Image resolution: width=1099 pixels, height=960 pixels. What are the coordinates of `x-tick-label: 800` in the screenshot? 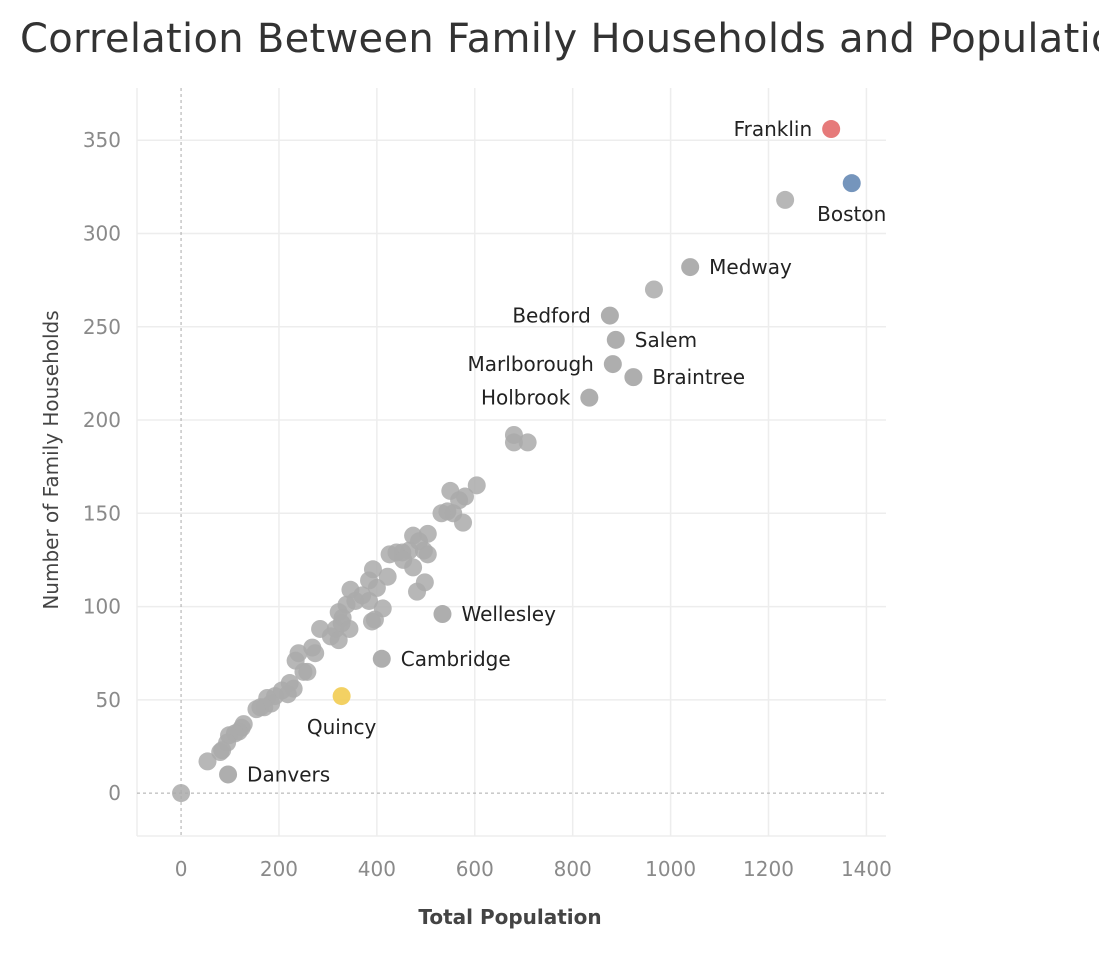 It's located at (573, 869).